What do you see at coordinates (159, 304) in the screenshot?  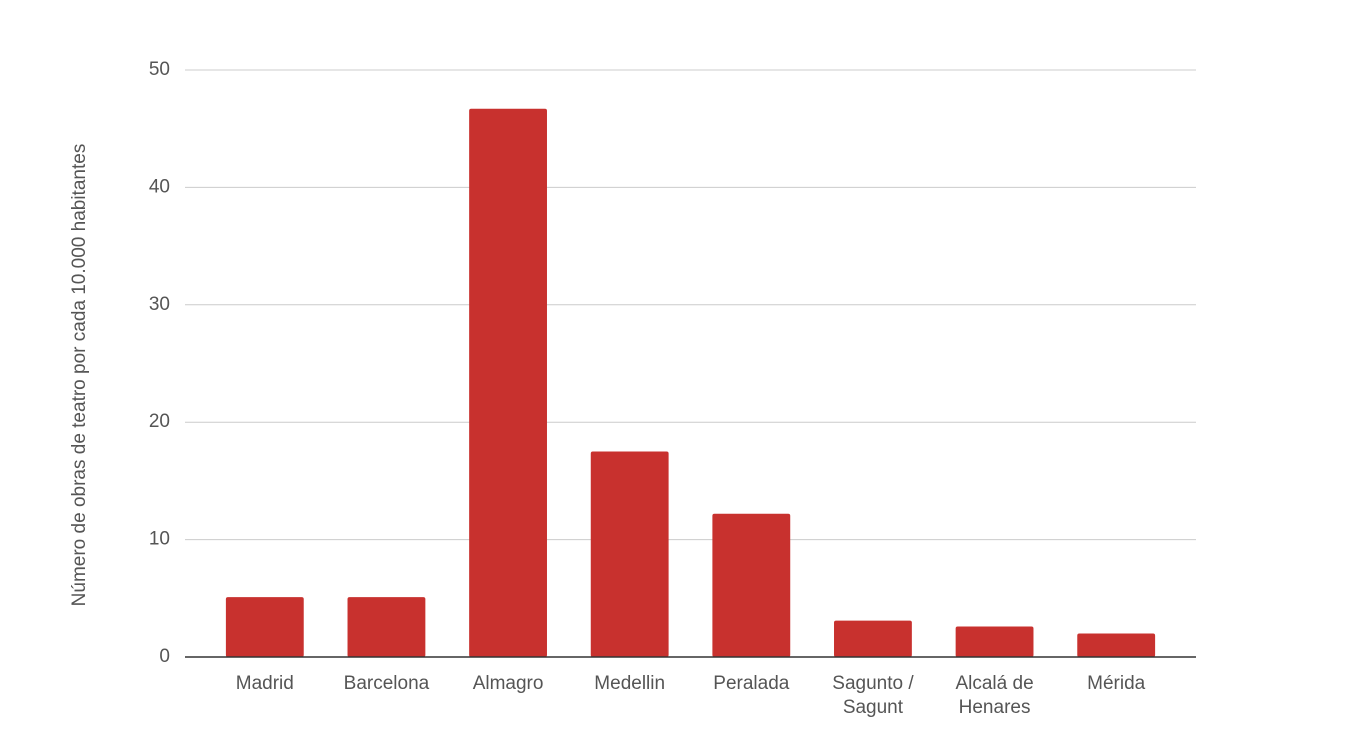 I see `y-tick-label: 30` at bounding box center [159, 304].